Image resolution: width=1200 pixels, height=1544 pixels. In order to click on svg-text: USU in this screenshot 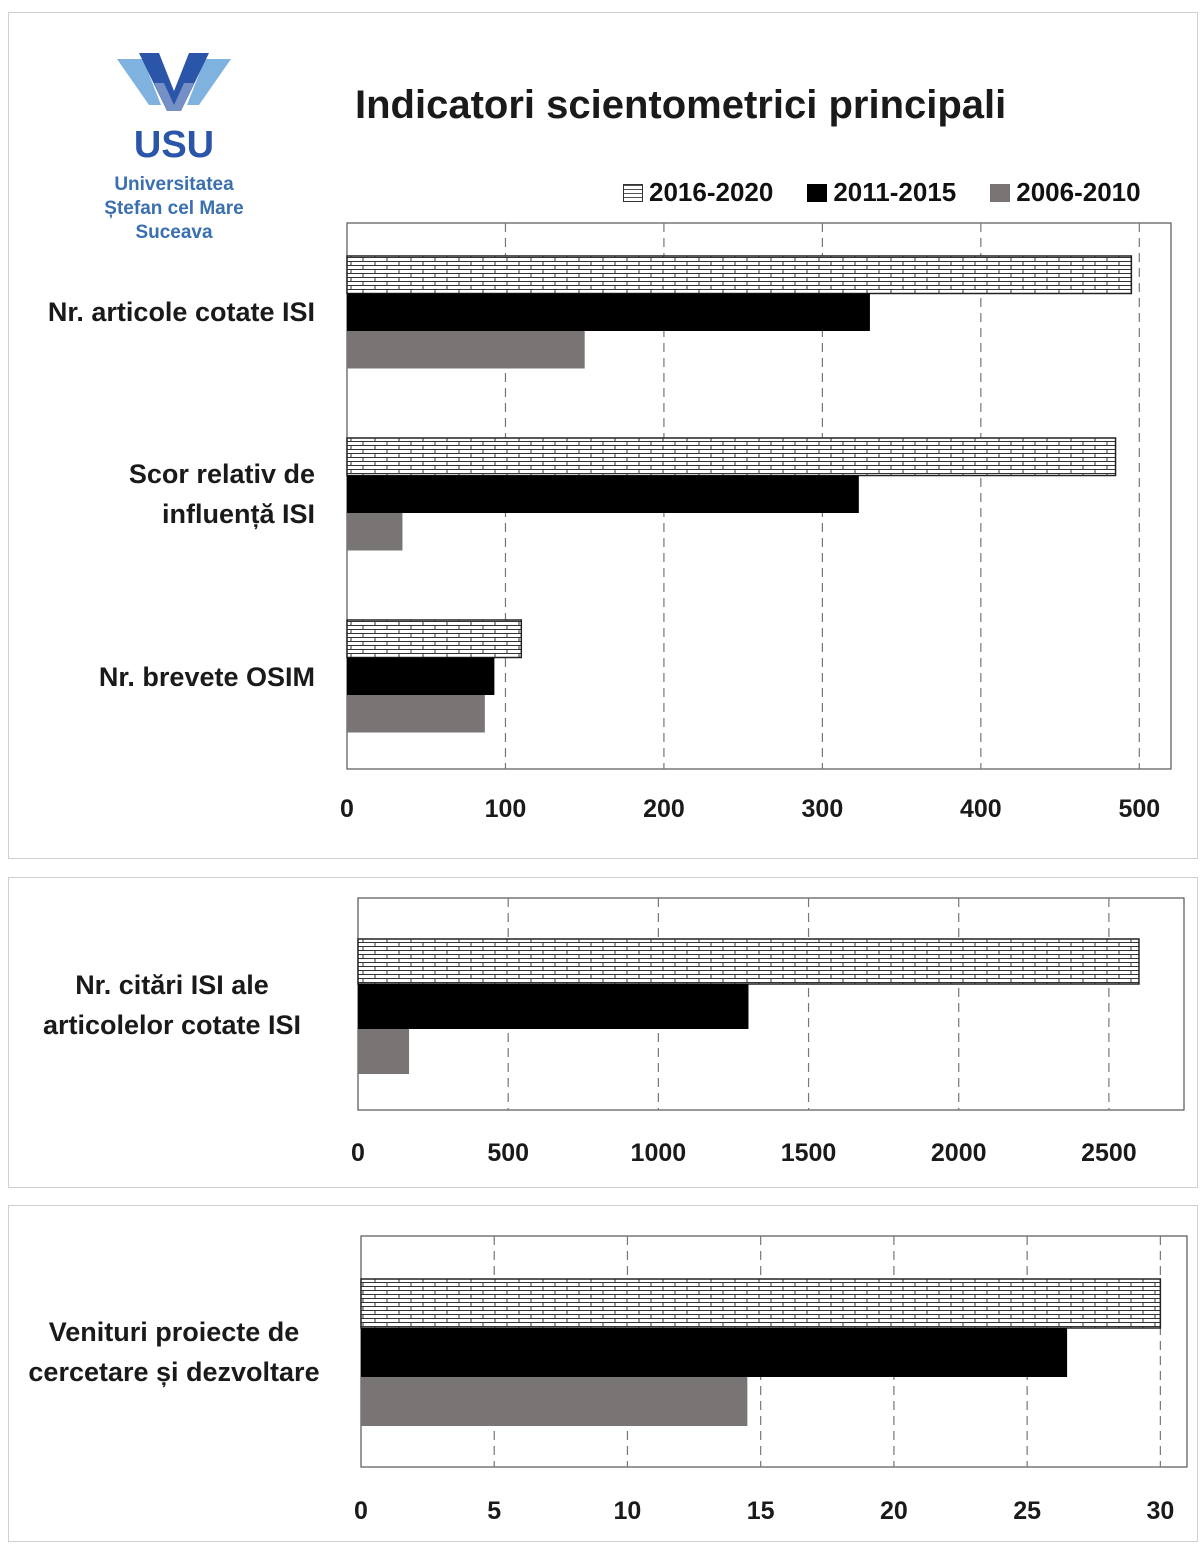, I will do `click(174, 143)`.